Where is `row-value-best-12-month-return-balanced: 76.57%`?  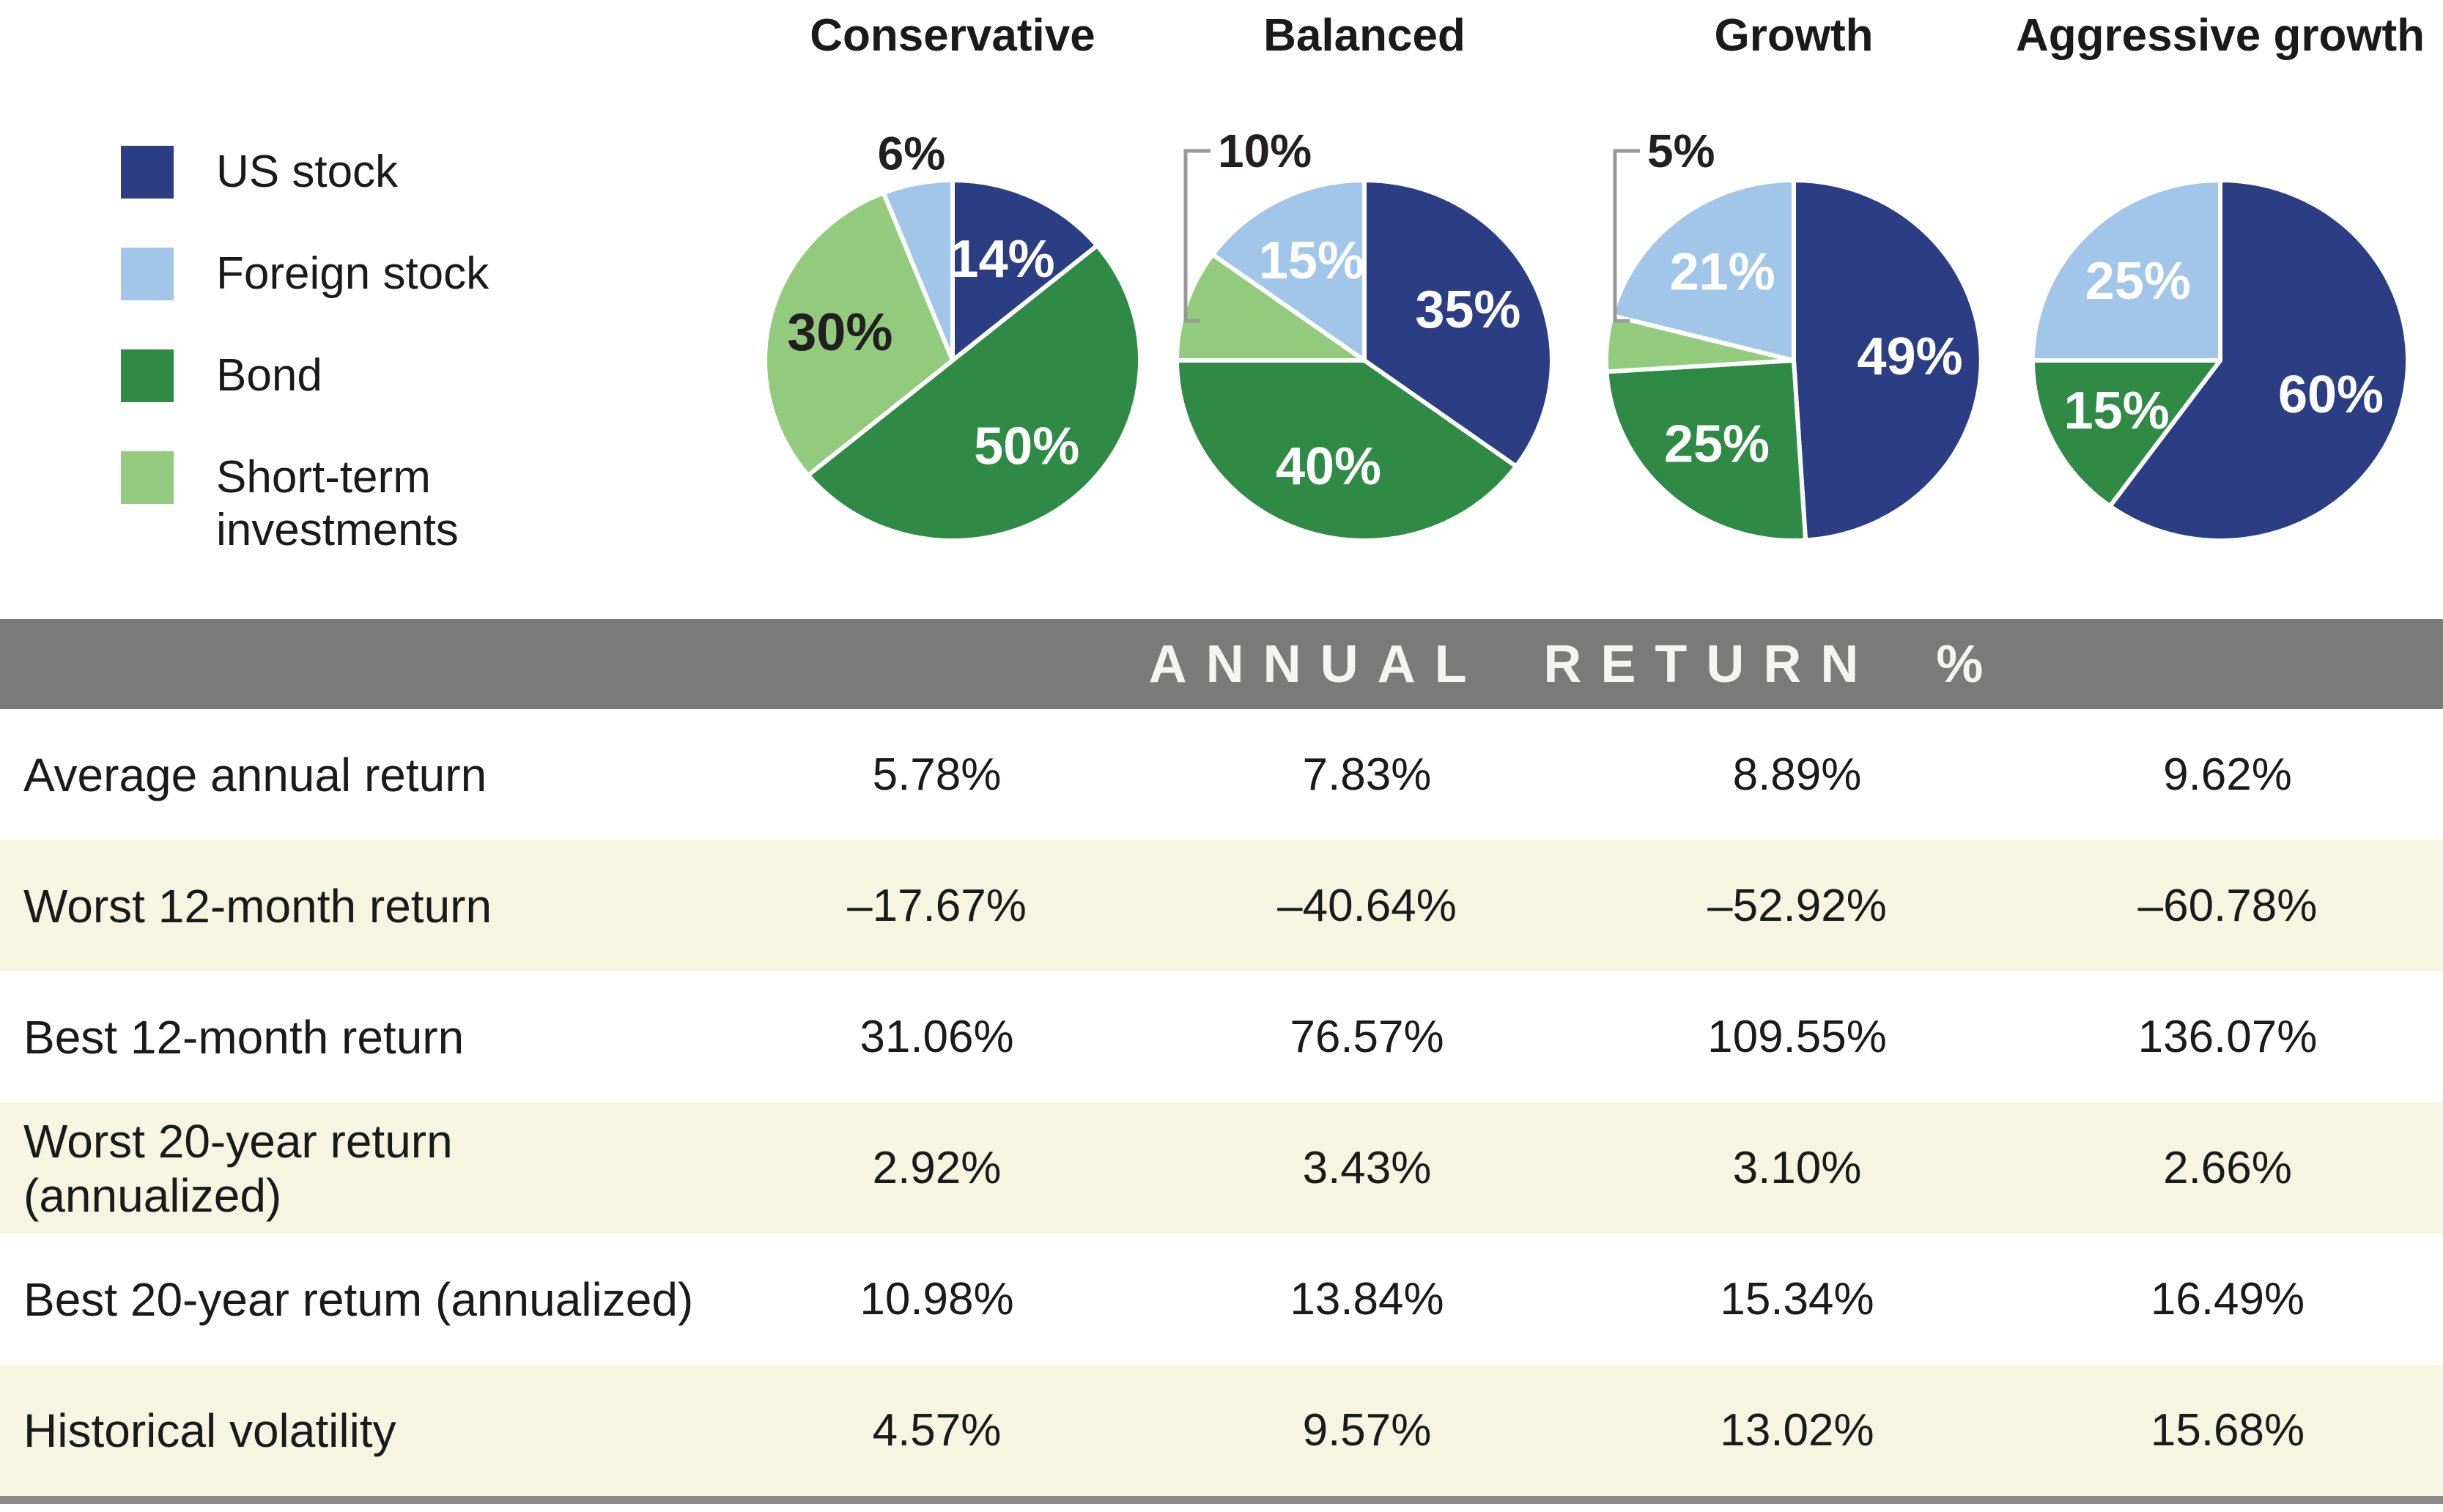
row-value-best-12-month-return-balanced: 76.57% is located at coordinates (1367, 1037).